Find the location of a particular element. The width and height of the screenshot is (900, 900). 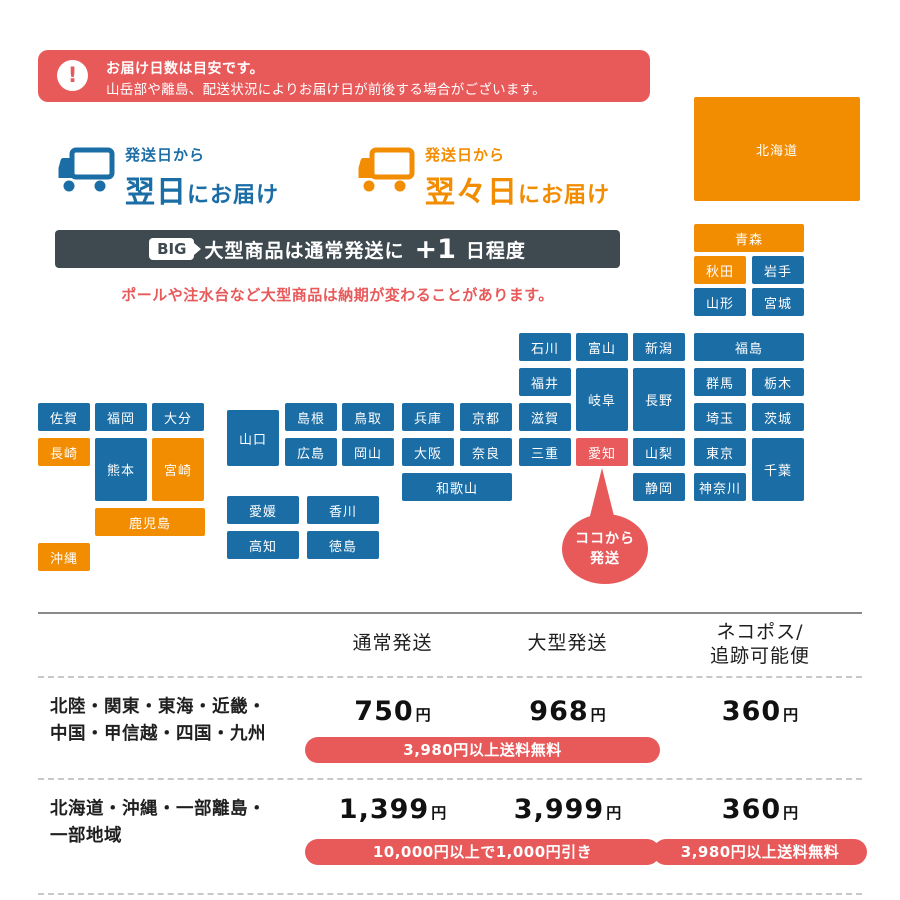

prefecture-block: 奈良 is located at coordinates (486, 452).